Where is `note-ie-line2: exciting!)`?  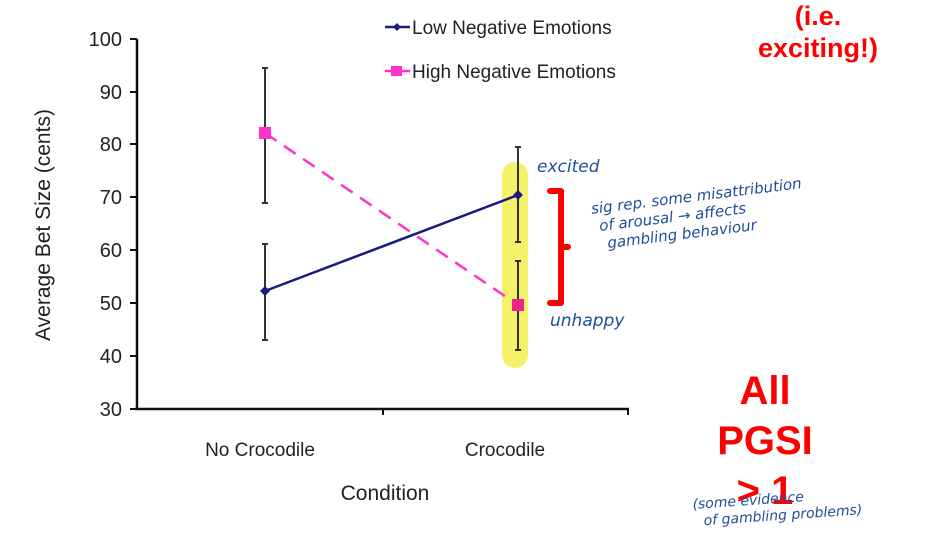
note-ie-line2: exciting!) is located at coordinates (817, 48).